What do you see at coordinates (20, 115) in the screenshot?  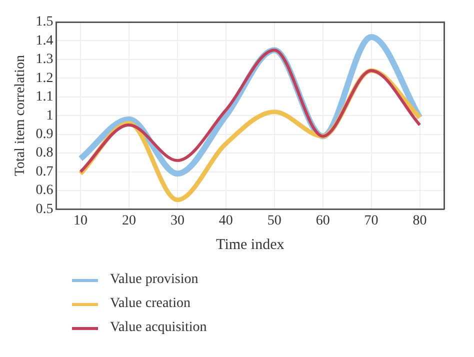 I see `y-axis-title: Total item correlation` at bounding box center [20, 115].